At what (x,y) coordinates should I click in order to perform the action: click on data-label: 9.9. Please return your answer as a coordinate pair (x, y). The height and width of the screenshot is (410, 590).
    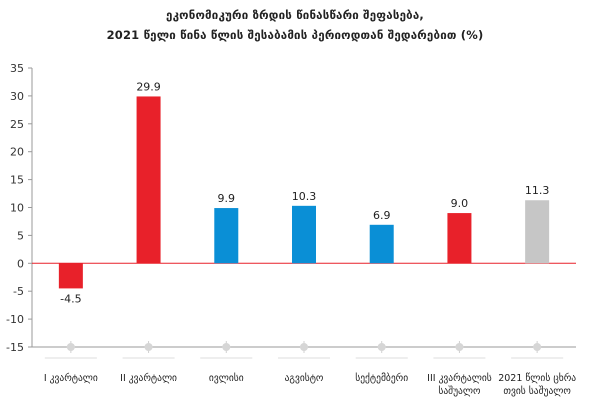
    Looking at the image, I should click on (227, 198).